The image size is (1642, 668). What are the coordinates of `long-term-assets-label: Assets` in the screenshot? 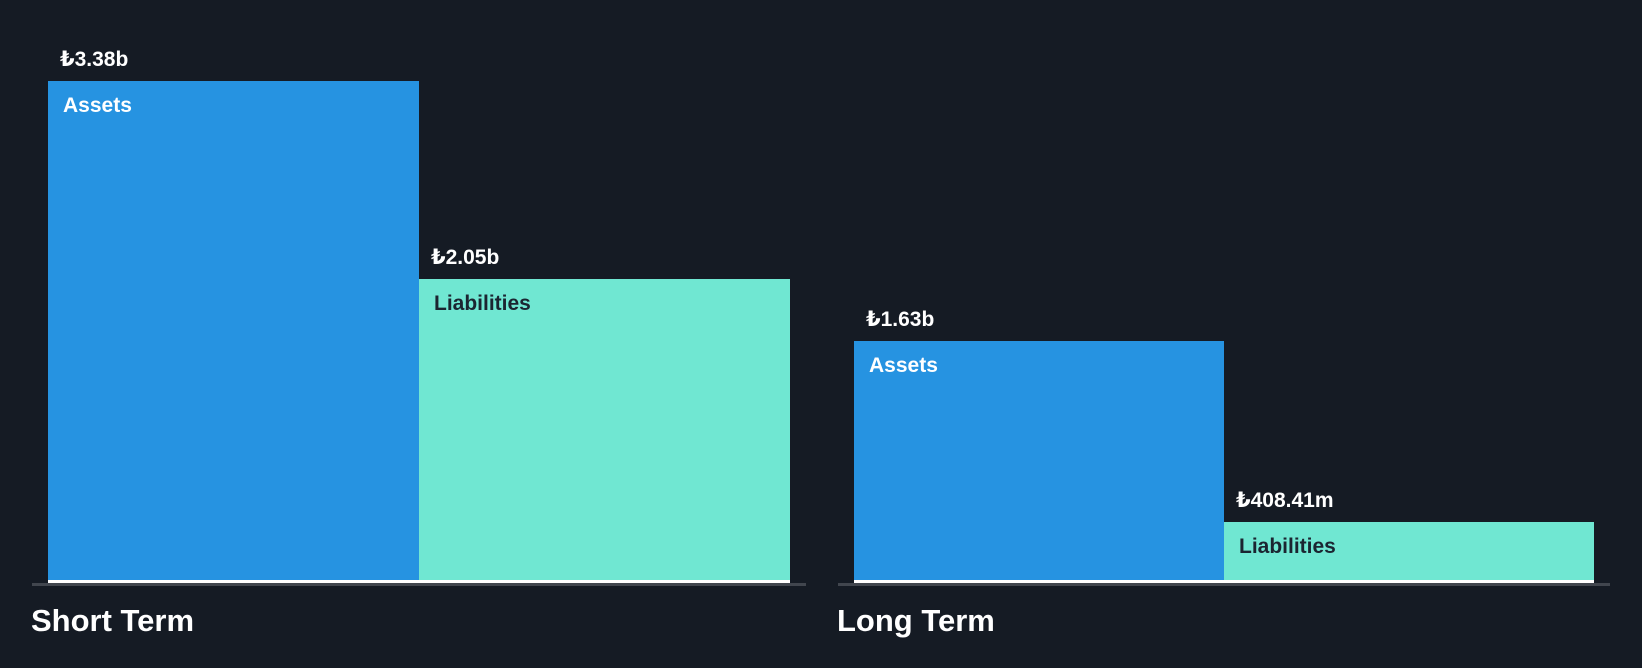 It's located at (903, 365).